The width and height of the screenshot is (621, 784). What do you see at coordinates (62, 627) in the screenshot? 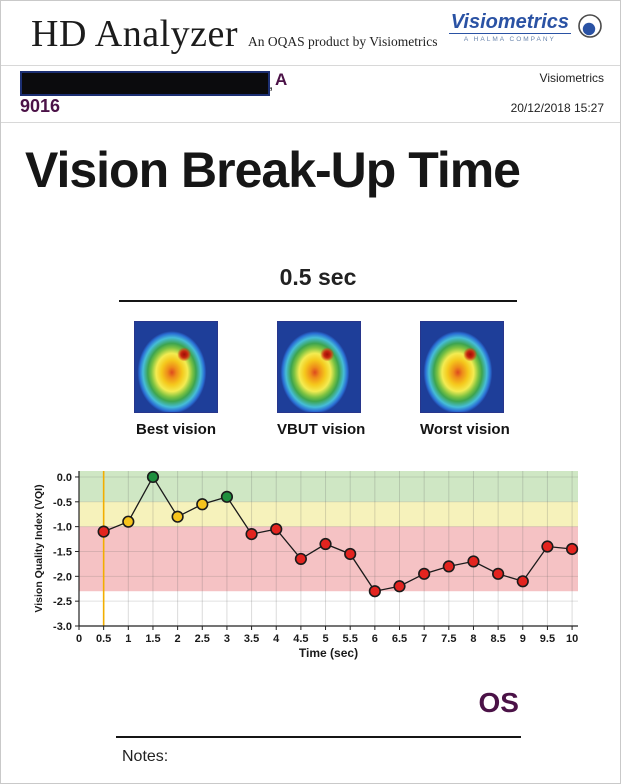
I see `svg-text: -3.0` at bounding box center [62, 627].